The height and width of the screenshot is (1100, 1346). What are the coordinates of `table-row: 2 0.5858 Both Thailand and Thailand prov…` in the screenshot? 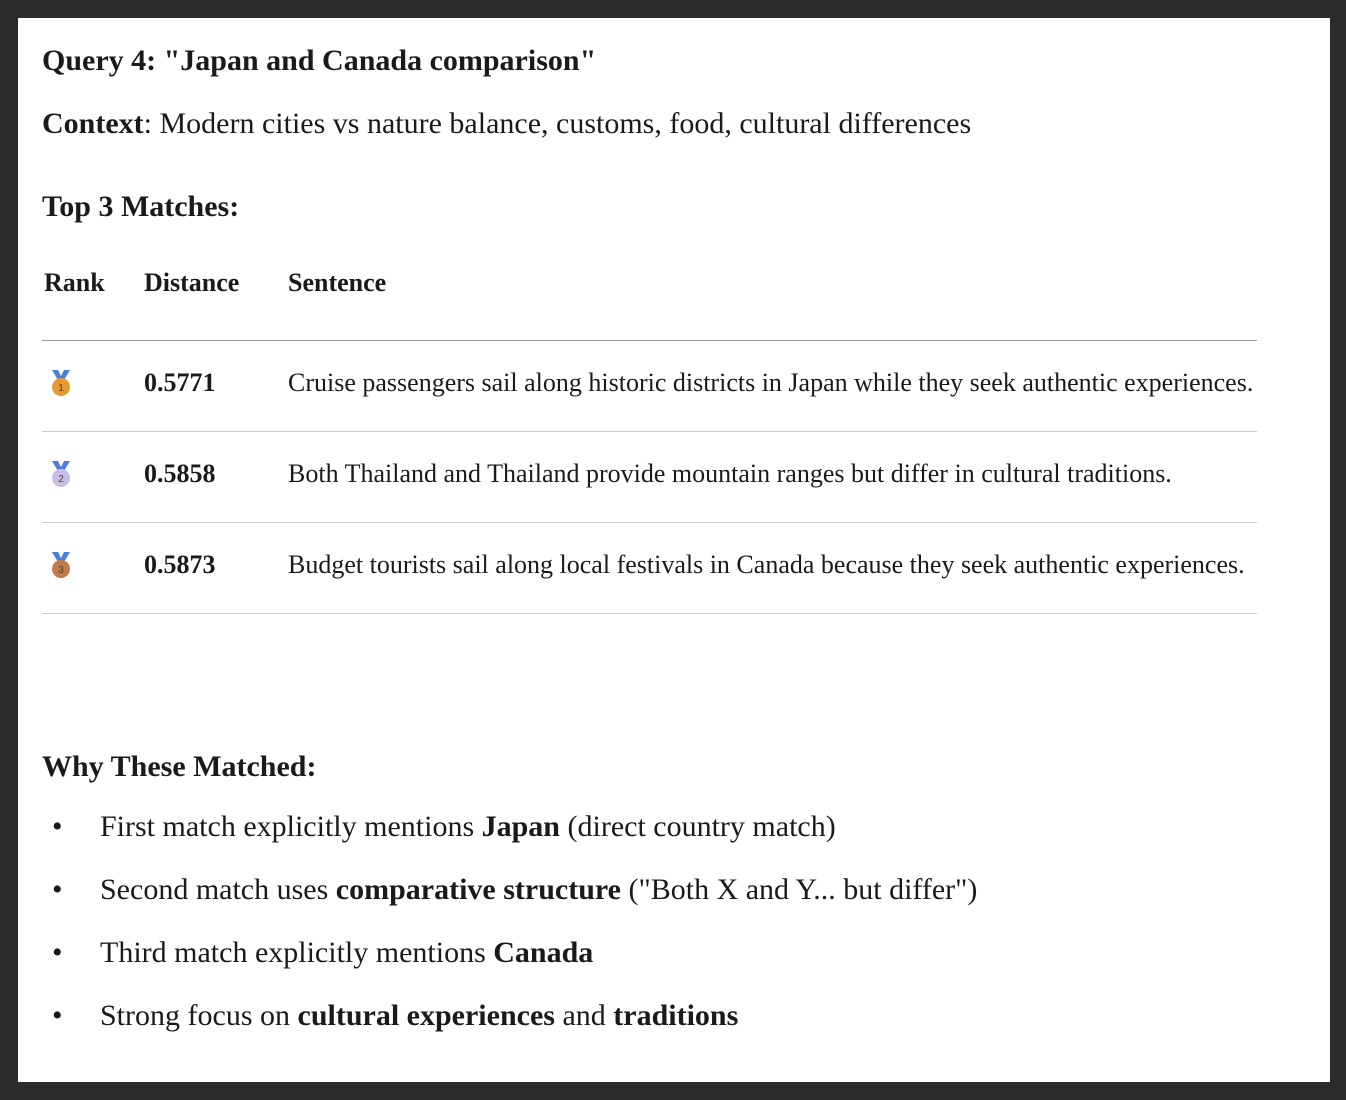 It's located at (649, 477).